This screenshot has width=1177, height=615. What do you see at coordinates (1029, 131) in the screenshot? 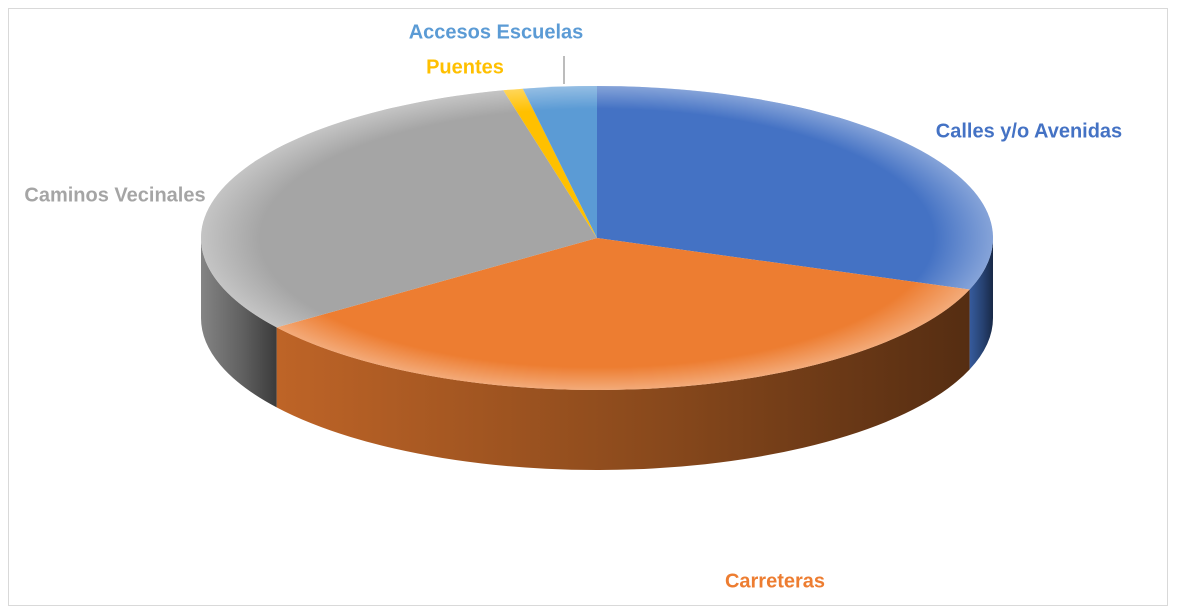
I see `data-label-calles-y-o-avenidas: Calles y/o Avenidas` at bounding box center [1029, 131].